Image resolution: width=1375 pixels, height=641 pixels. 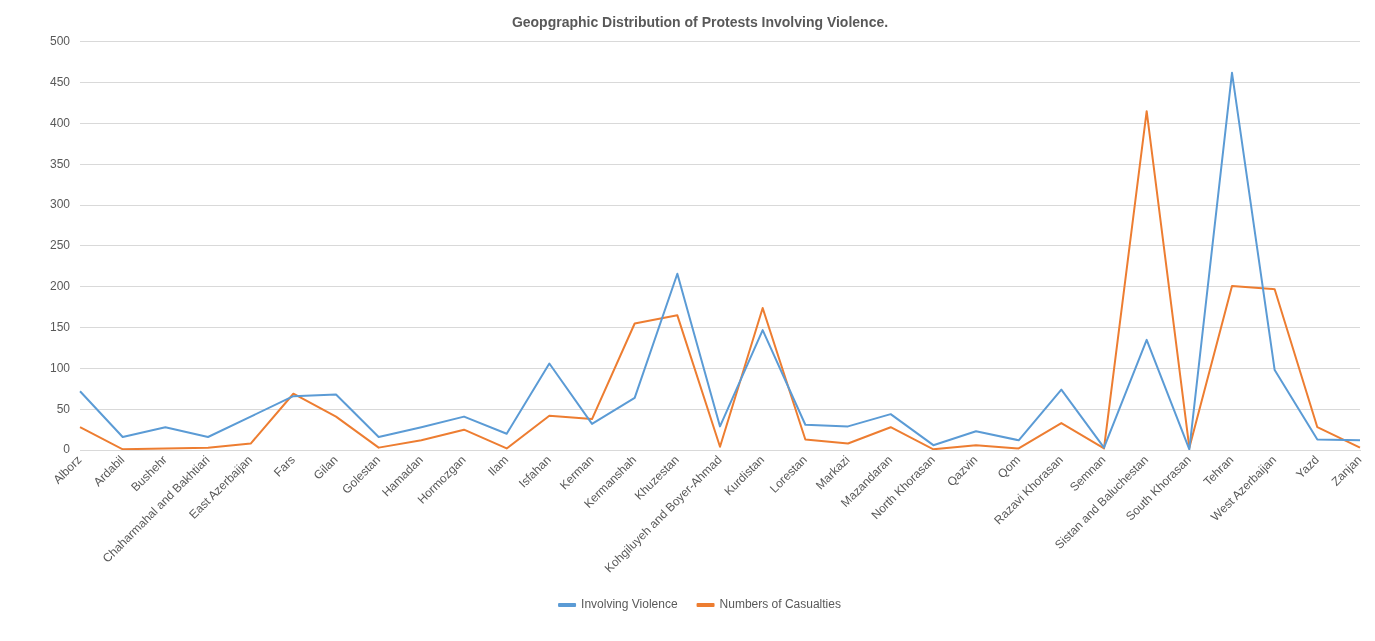 I want to click on y-tick-label: 350, so click(x=60, y=163).